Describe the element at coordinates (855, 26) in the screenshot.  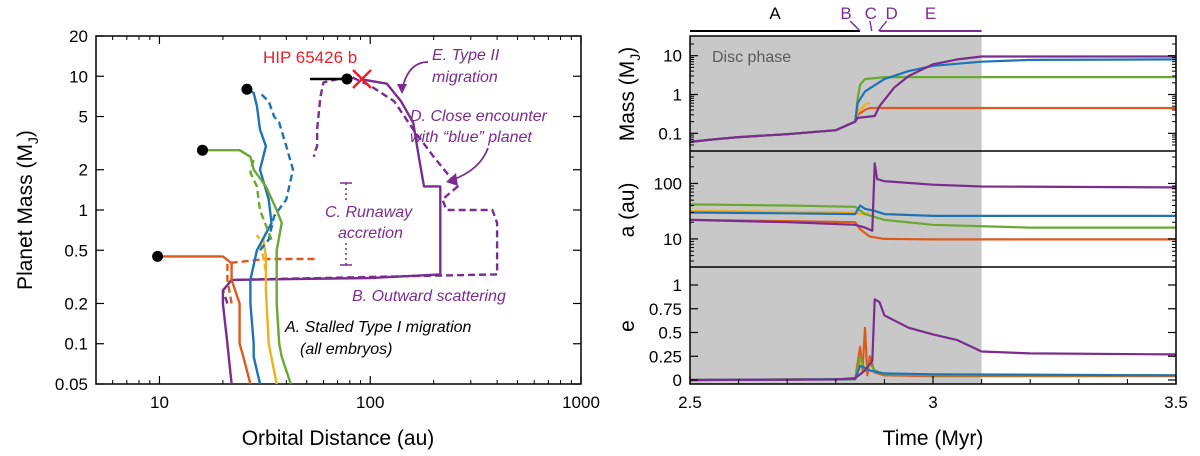
I see `phase-connector-b` at that location.